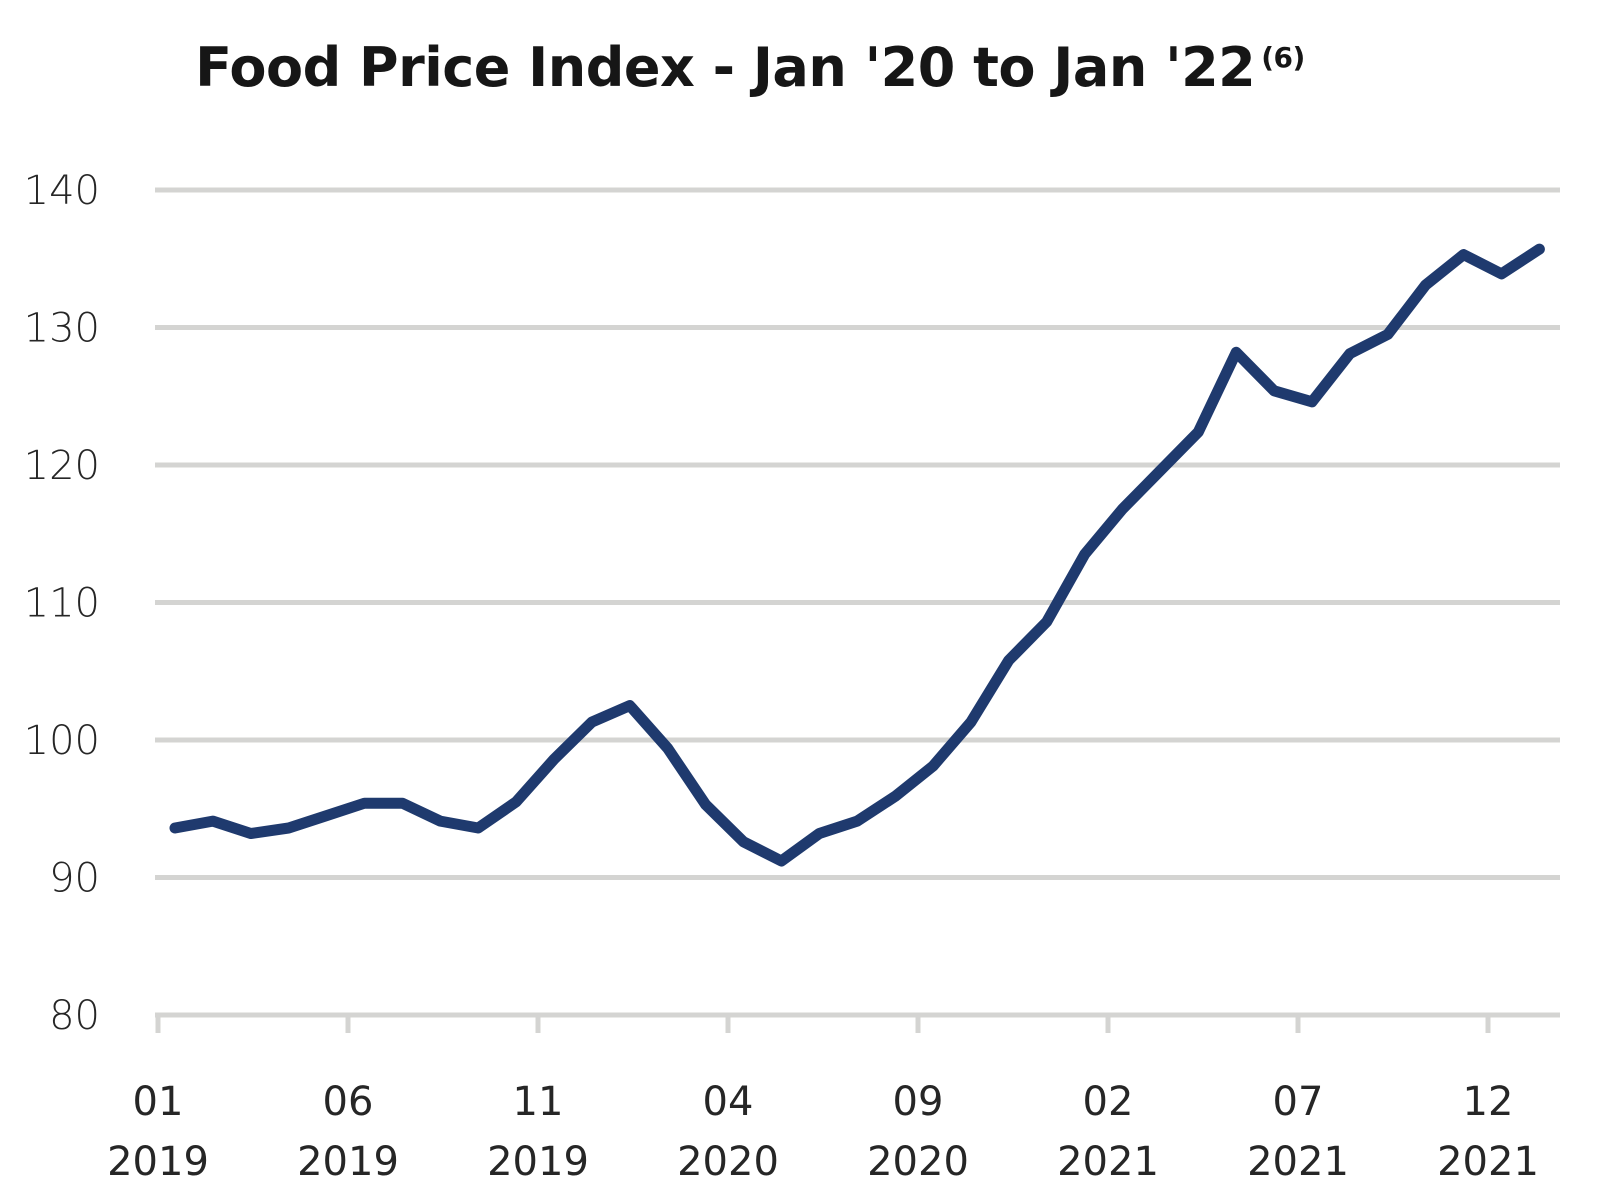  Describe the element at coordinates (158, 1102) in the screenshot. I see `x-tick-label-month-0: 01` at that location.